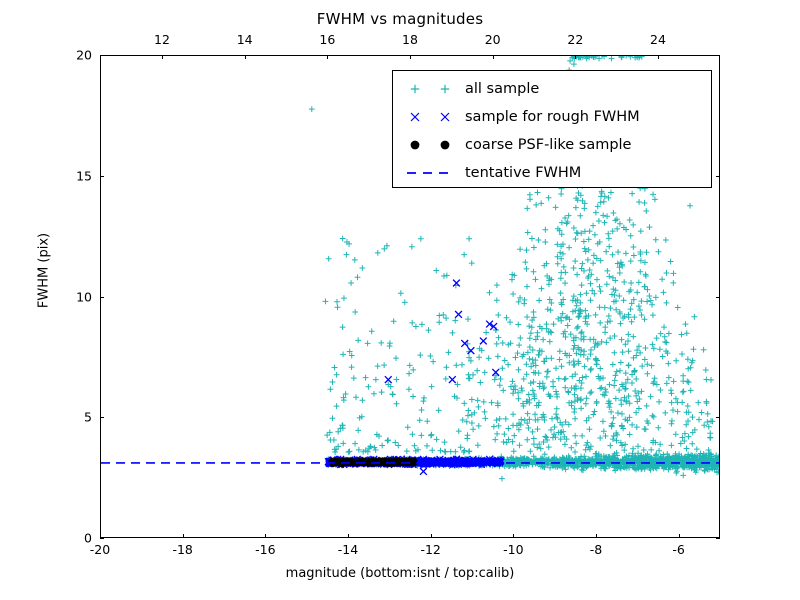 This screenshot has height=600, width=800. Describe the element at coordinates (432, 145) in the screenshot. I see `legend-marker-dot-icon` at that location.